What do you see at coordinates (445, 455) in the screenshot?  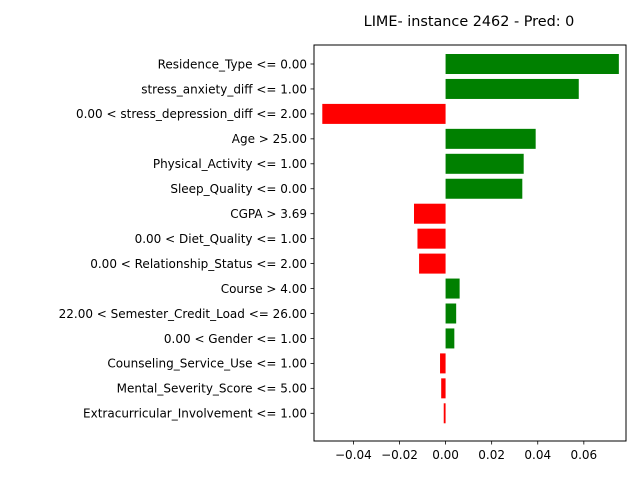 I see `x-tick-label-2: 0.00` at bounding box center [445, 455].